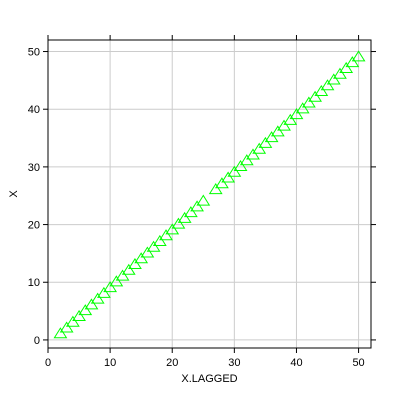  I want to click on x-tick-label: 50, so click(358, 363).